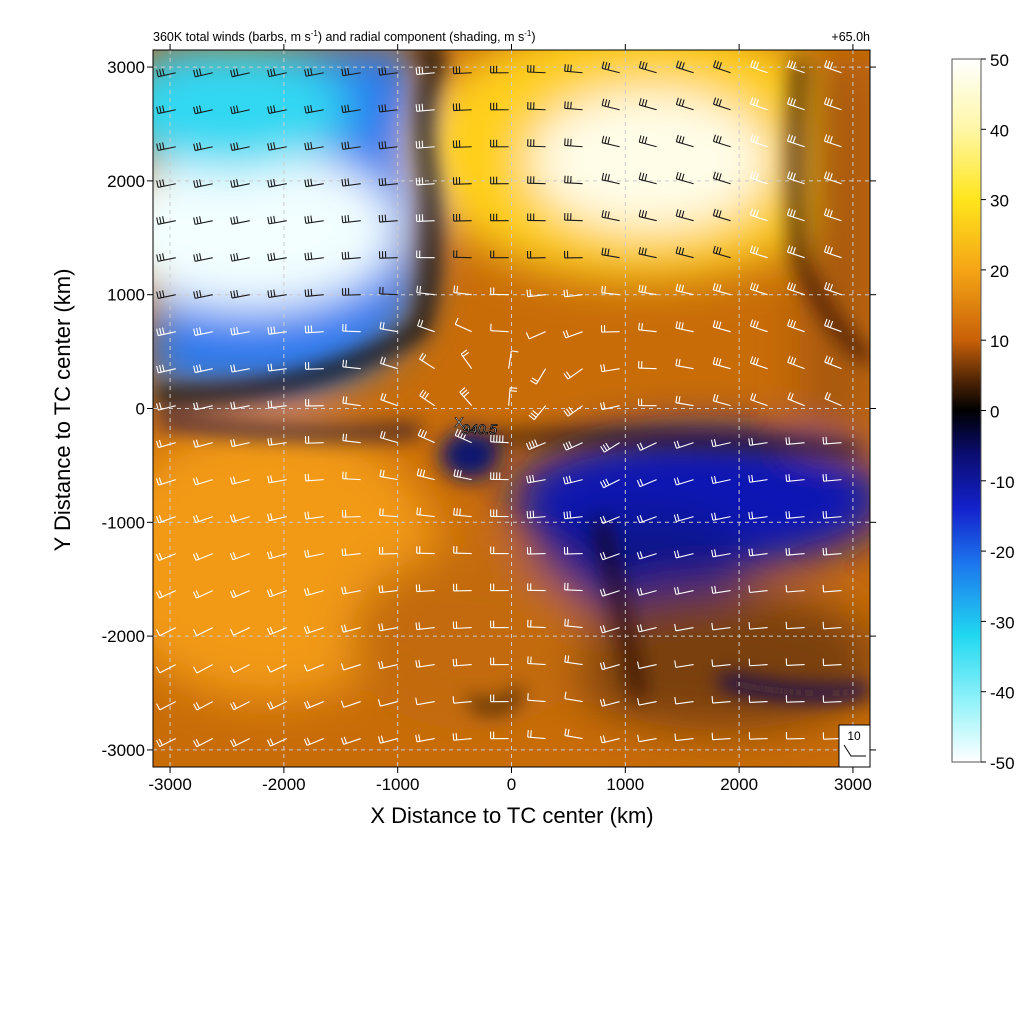  Describe the element at coordinates (1002, 763) in the screenshot. I see `colorbar-tick-label: -50` at that location.